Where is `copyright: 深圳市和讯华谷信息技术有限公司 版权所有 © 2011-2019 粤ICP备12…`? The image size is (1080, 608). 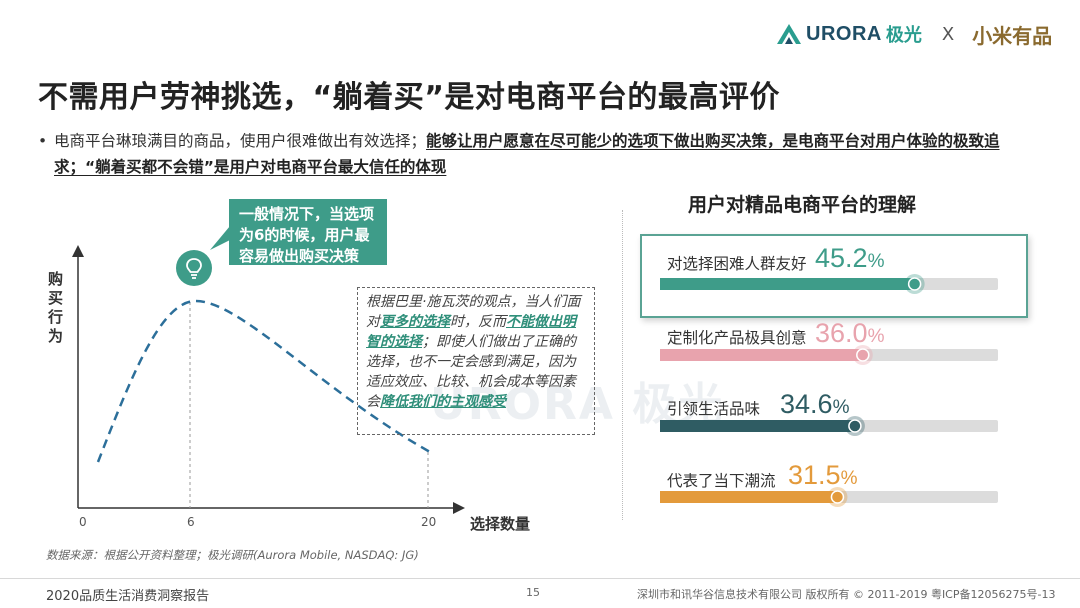 copyright: 深圳市和讯华谷信息技术有限公司 版权所有 © 2011-2019 粤ICP备12… is located at coordinates (846, 594).